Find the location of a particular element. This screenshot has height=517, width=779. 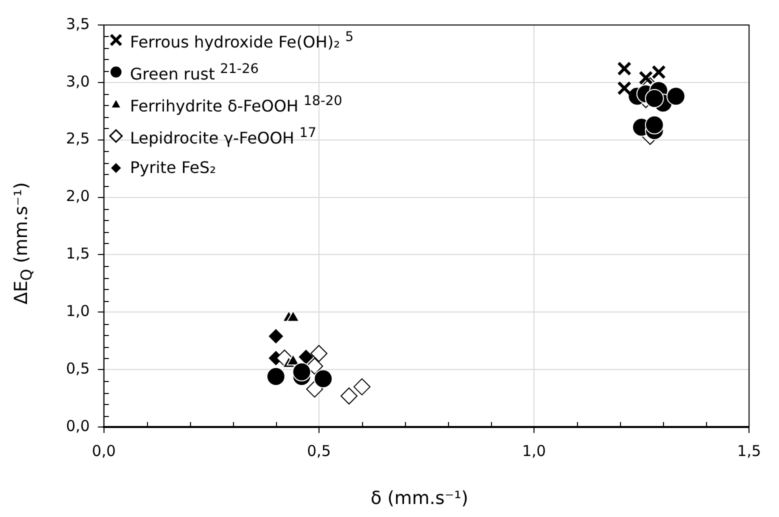

legend-label: Green rust $^{21-26}$ is located at coordinates (194, 73).